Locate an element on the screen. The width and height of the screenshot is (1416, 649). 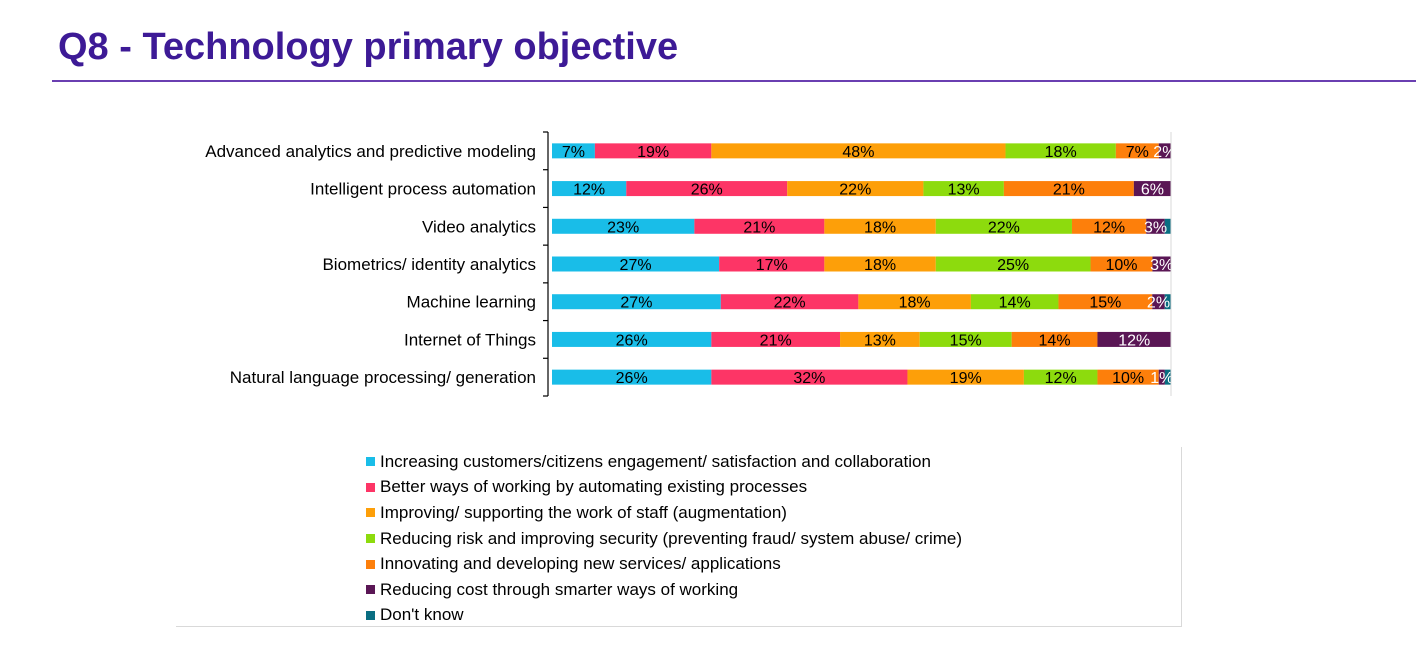
page-title: Q8 - Technology primary objective is located at coordinates (368, 47).